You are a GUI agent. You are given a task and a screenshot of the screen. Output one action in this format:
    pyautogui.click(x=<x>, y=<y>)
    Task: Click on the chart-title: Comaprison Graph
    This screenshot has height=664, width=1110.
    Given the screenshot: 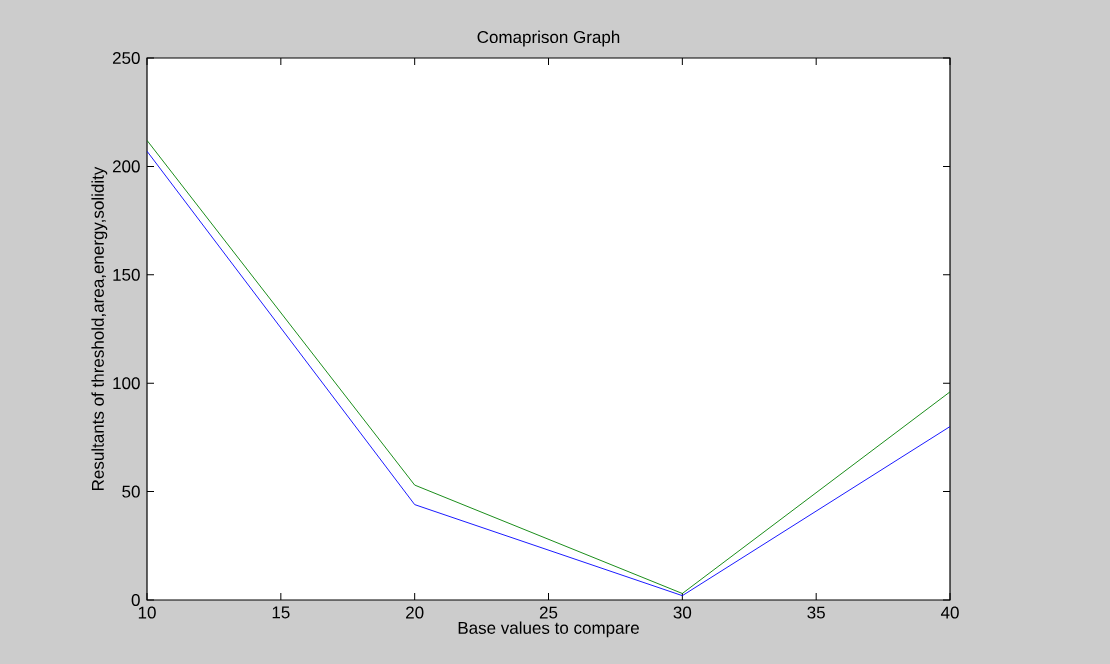 What is the action you would take?
    pyautogui.click(x=548, y=38)
    